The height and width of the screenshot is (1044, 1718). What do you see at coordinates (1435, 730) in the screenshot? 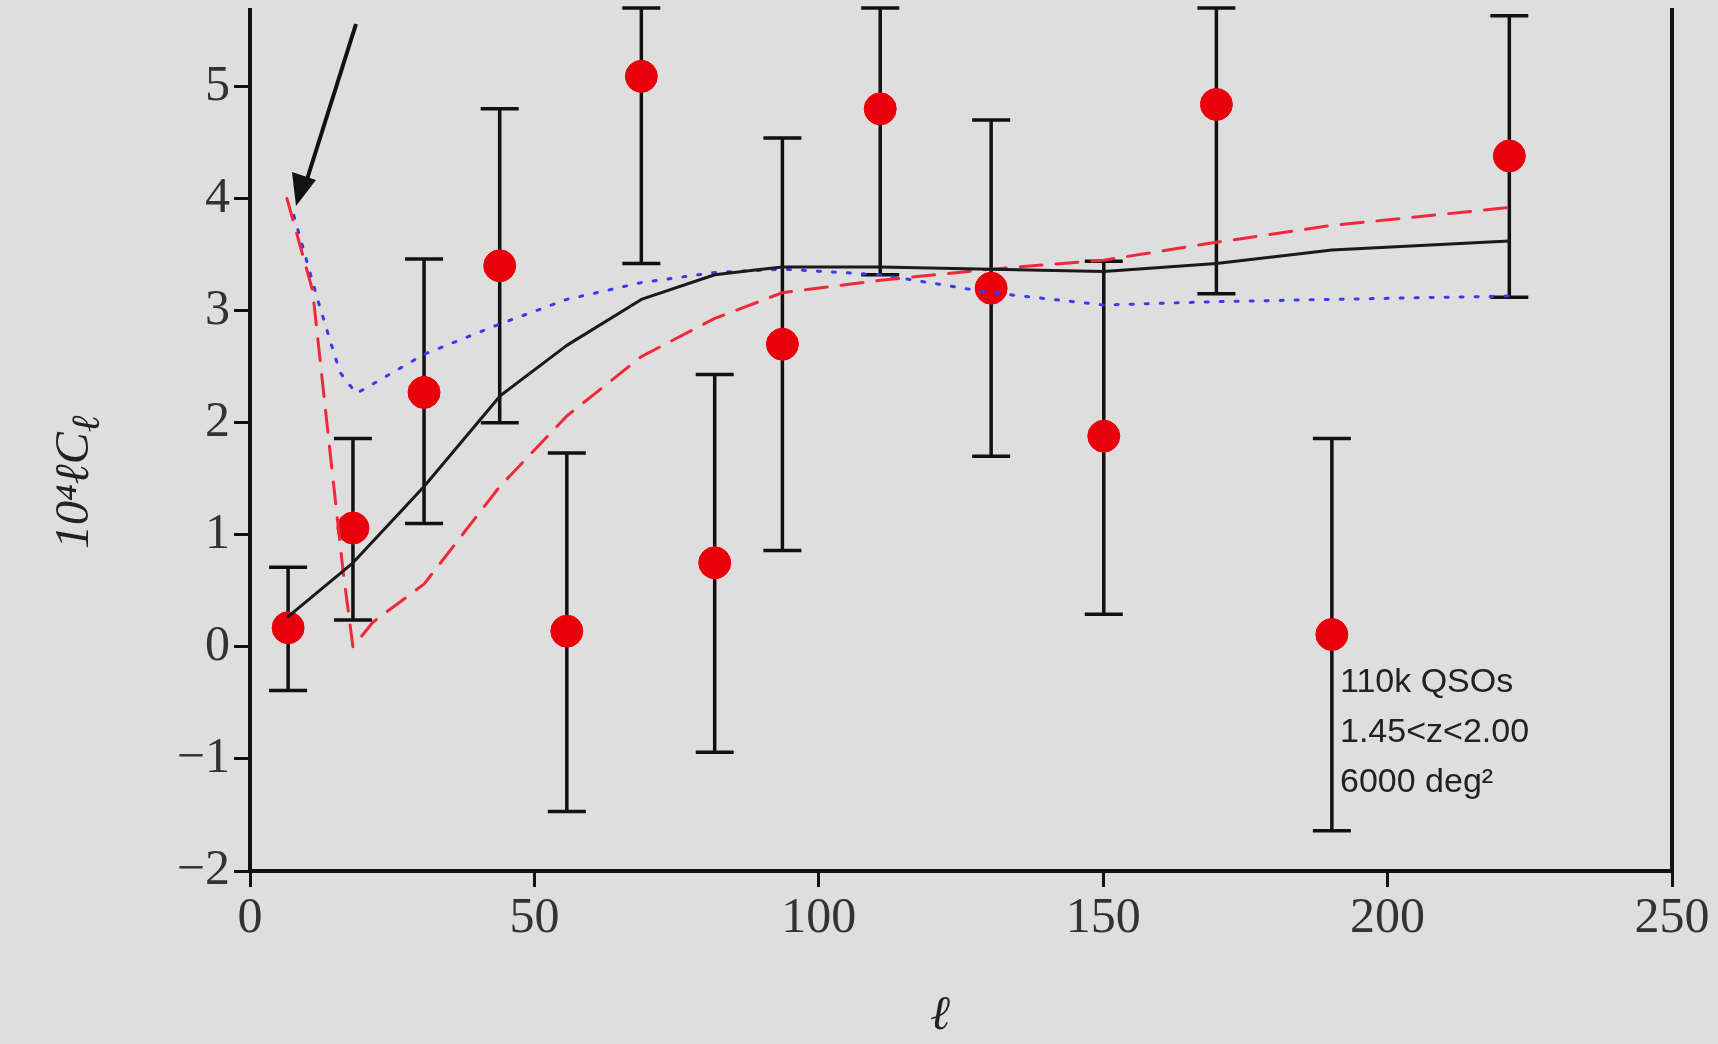
I see `annotation: 1.45<z<2.00` at bounding box center [1435, 730].